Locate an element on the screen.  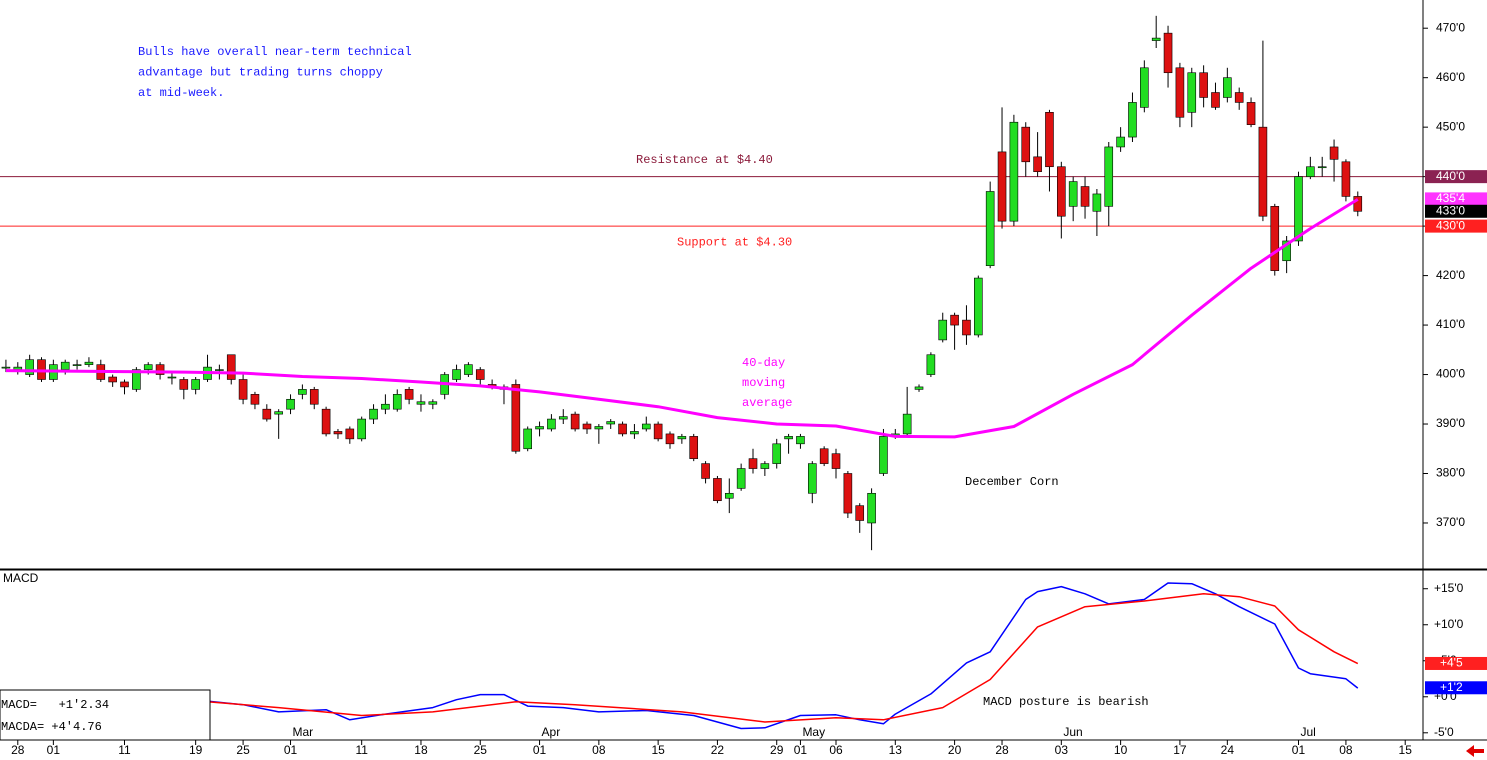
month-label: May is located at coordinates (813, 732).